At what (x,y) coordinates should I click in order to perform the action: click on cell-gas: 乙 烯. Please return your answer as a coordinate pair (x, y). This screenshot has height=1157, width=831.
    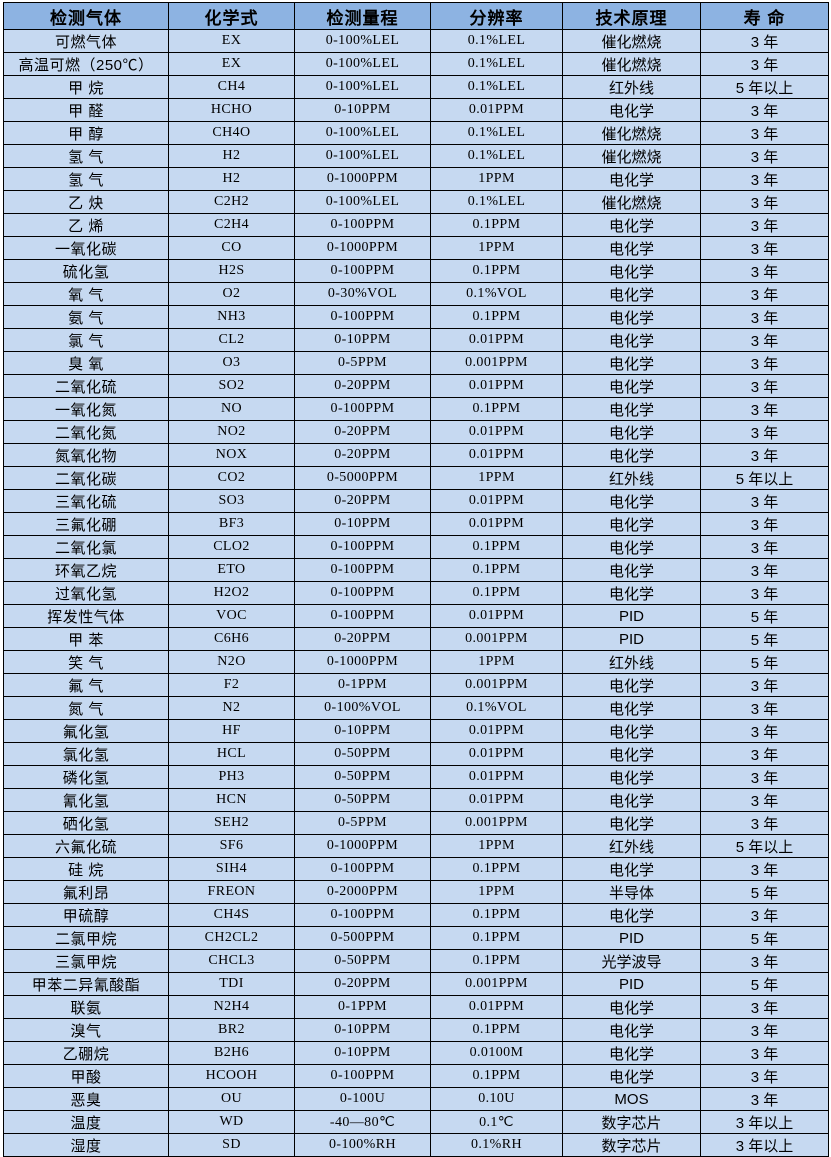
    Looking at the image, I should click on (86, 225).